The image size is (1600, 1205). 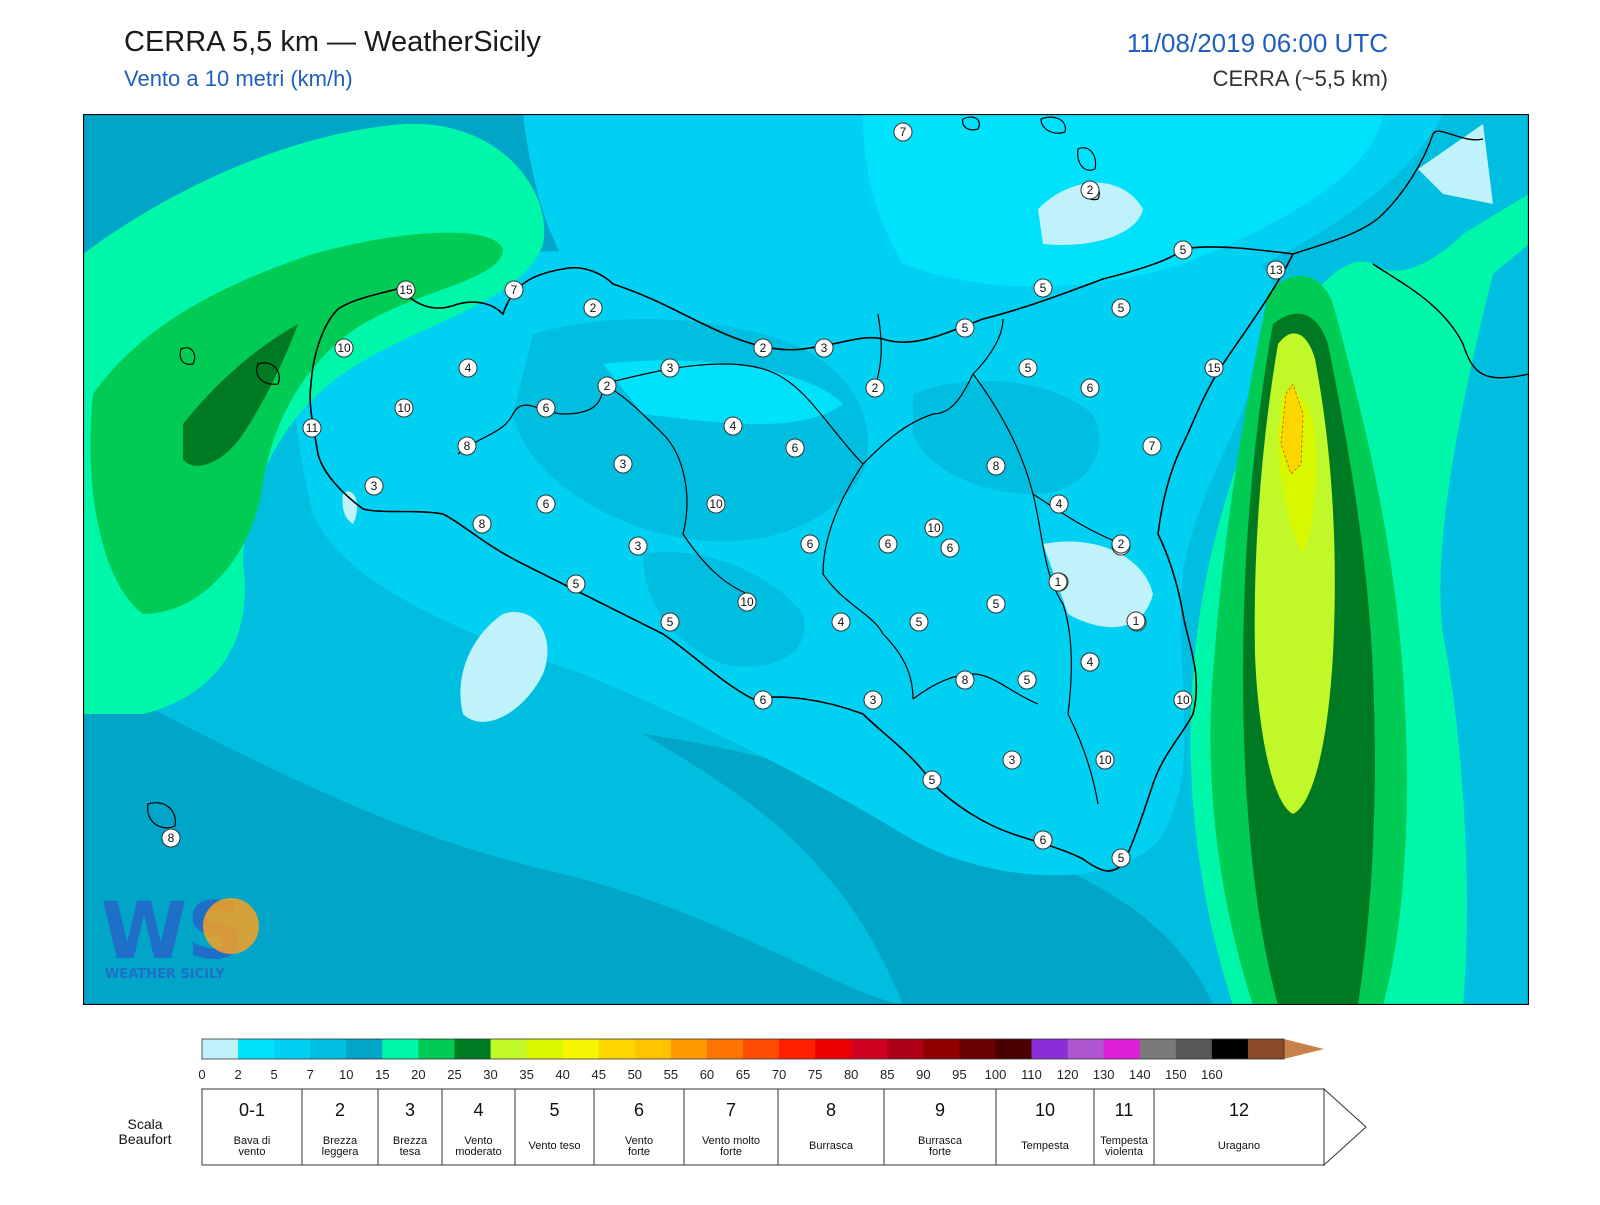 I want to click on colorbar-tick: 35, so click(x=526, y=1074).